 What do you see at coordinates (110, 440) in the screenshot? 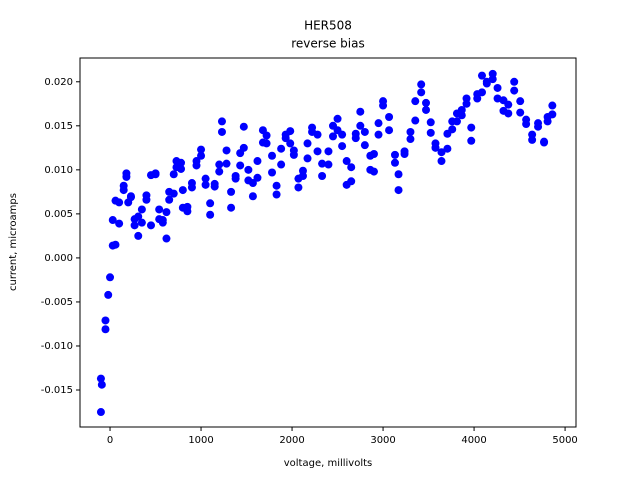
I see `x-tick-label: 0` at bounding box center [110, 440].